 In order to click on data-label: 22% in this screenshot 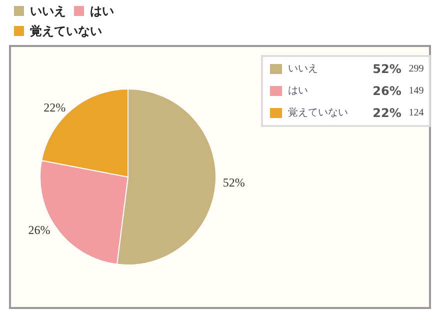, I will do `click(55, 107)`.